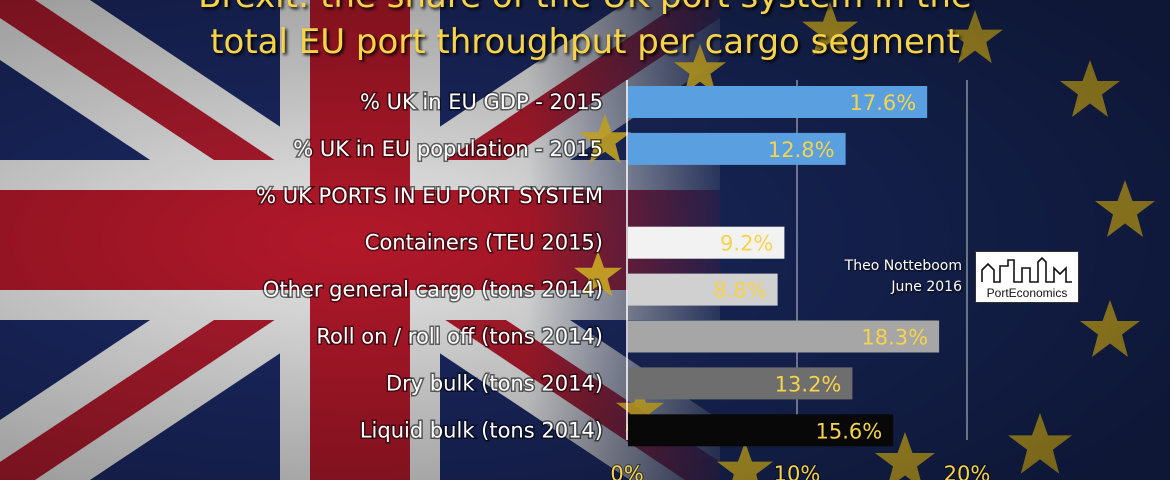 The width and height of the screenshot is (1170, 480). Describe the element at coordinates (1027, 293) in the screenshot. I see `logo-text: PortEconomics` at that location.